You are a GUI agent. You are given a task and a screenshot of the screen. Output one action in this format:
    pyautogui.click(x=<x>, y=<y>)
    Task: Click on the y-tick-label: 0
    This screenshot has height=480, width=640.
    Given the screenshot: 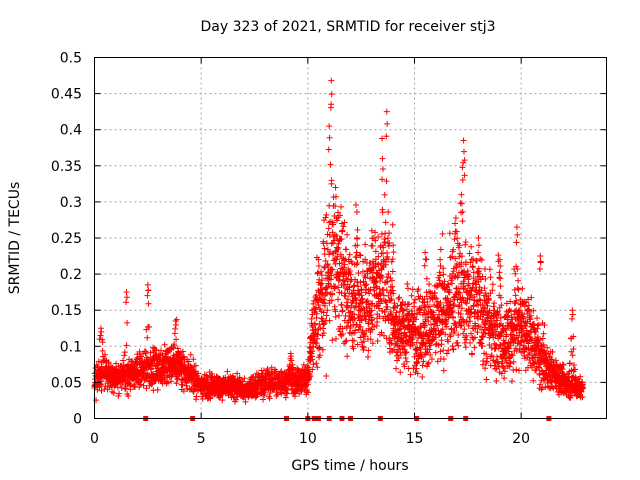 What is the action you would take?
    pyautogui.click(x=77, y=420)
    